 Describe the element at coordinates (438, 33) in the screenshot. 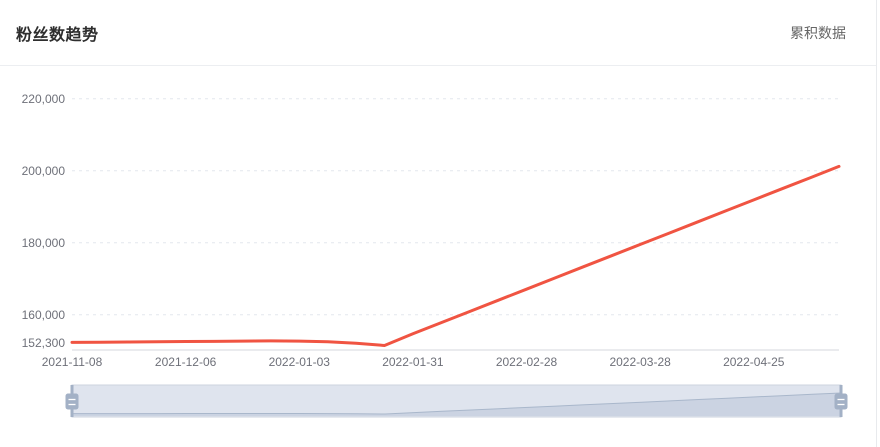

I see `chart-header: 粉丝数趋势 累积数据` at that location.